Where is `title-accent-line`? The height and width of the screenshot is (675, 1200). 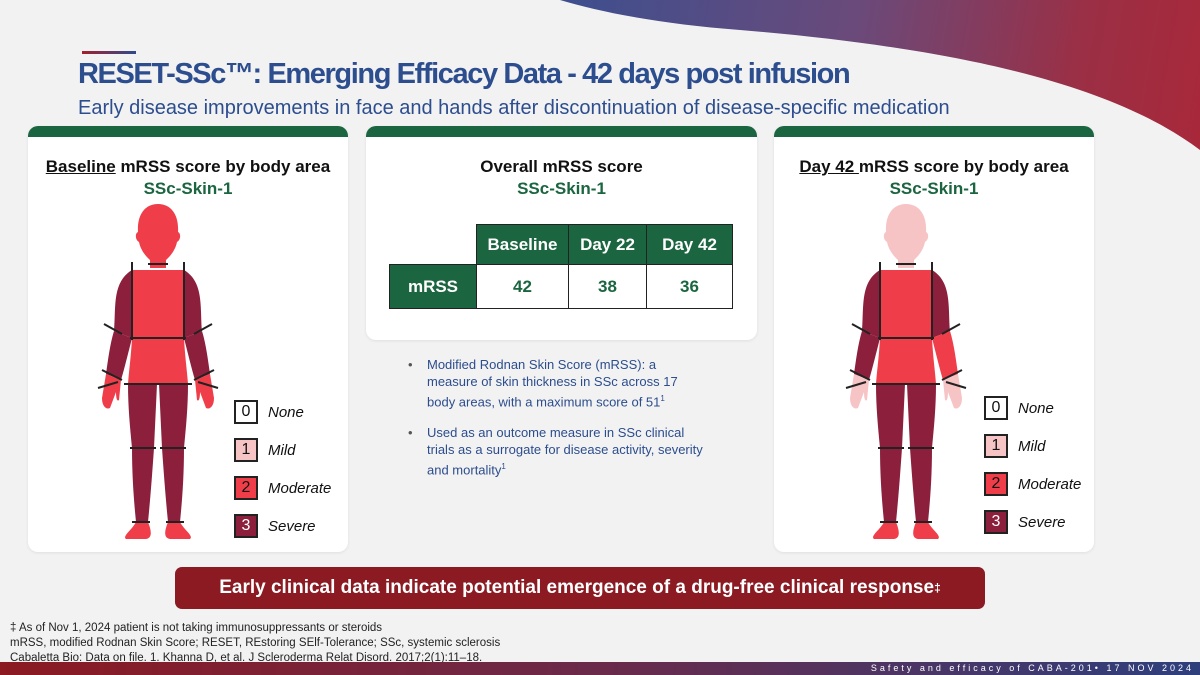
title-accent-line is located at coordinates (109, 52).